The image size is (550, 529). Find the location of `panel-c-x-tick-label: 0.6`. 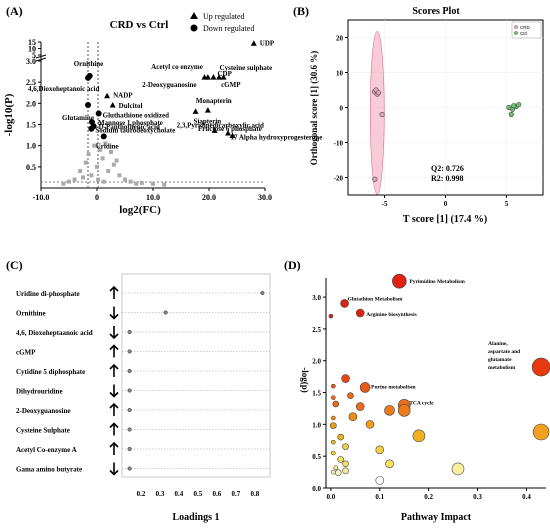

panel-c-x-tick-label: 0.6 is located at coordinates (216, 494).